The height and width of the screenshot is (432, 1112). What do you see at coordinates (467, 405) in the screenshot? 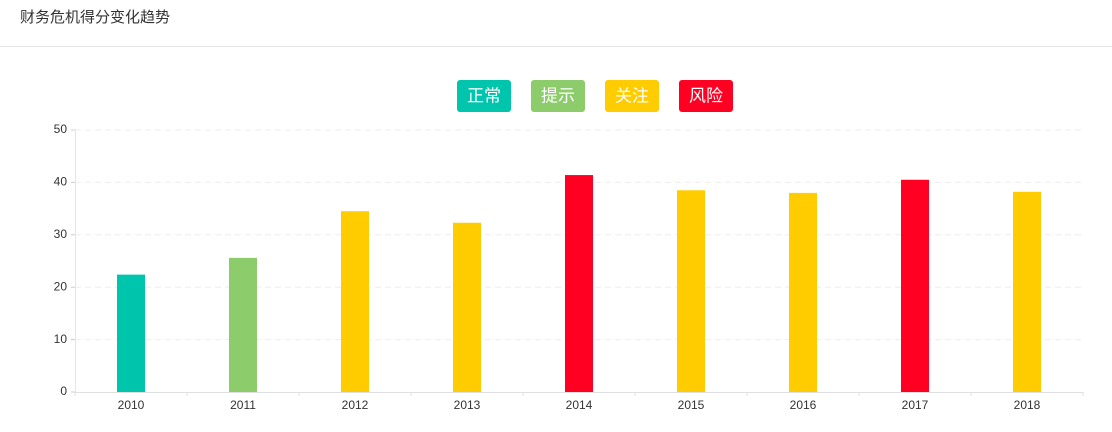
I see `x-tick-label: 2013` at bounding box center [467, 405].